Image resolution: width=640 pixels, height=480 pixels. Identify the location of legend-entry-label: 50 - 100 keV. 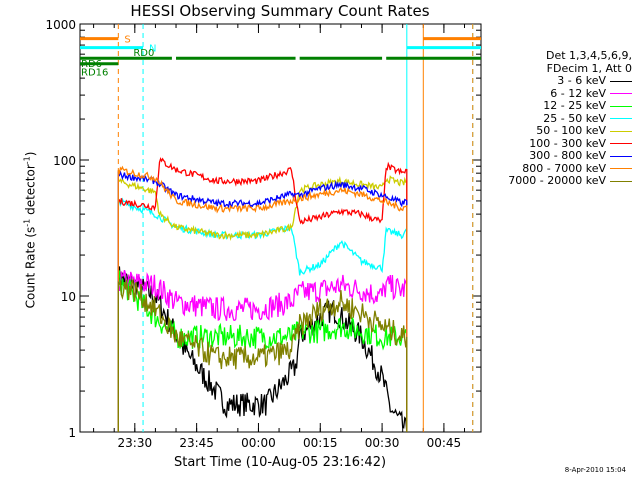
(571, 130).